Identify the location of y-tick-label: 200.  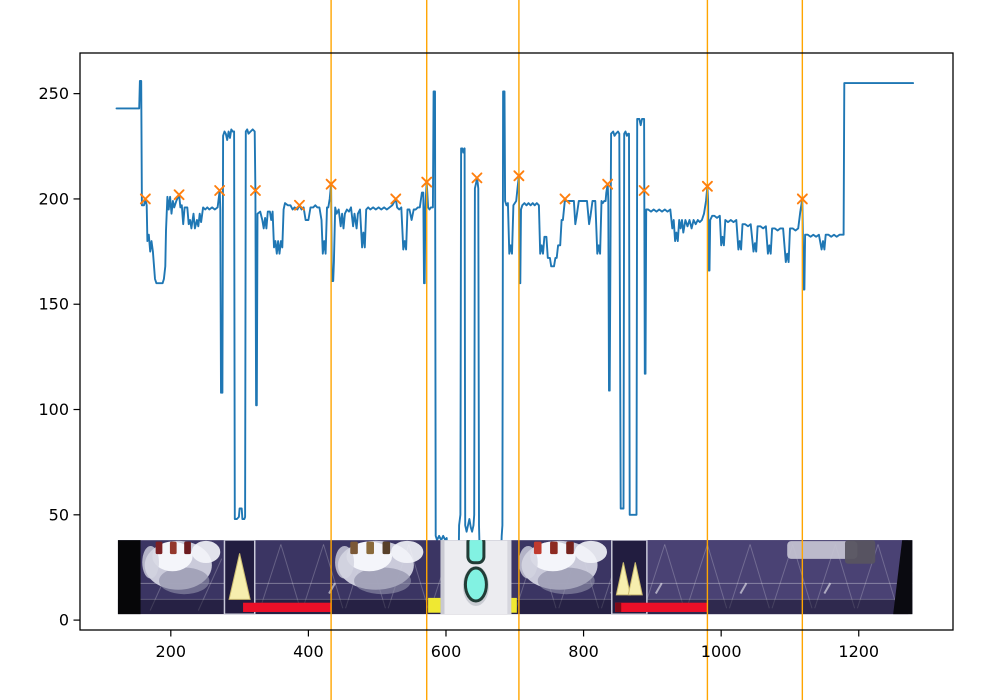
(53, 198).